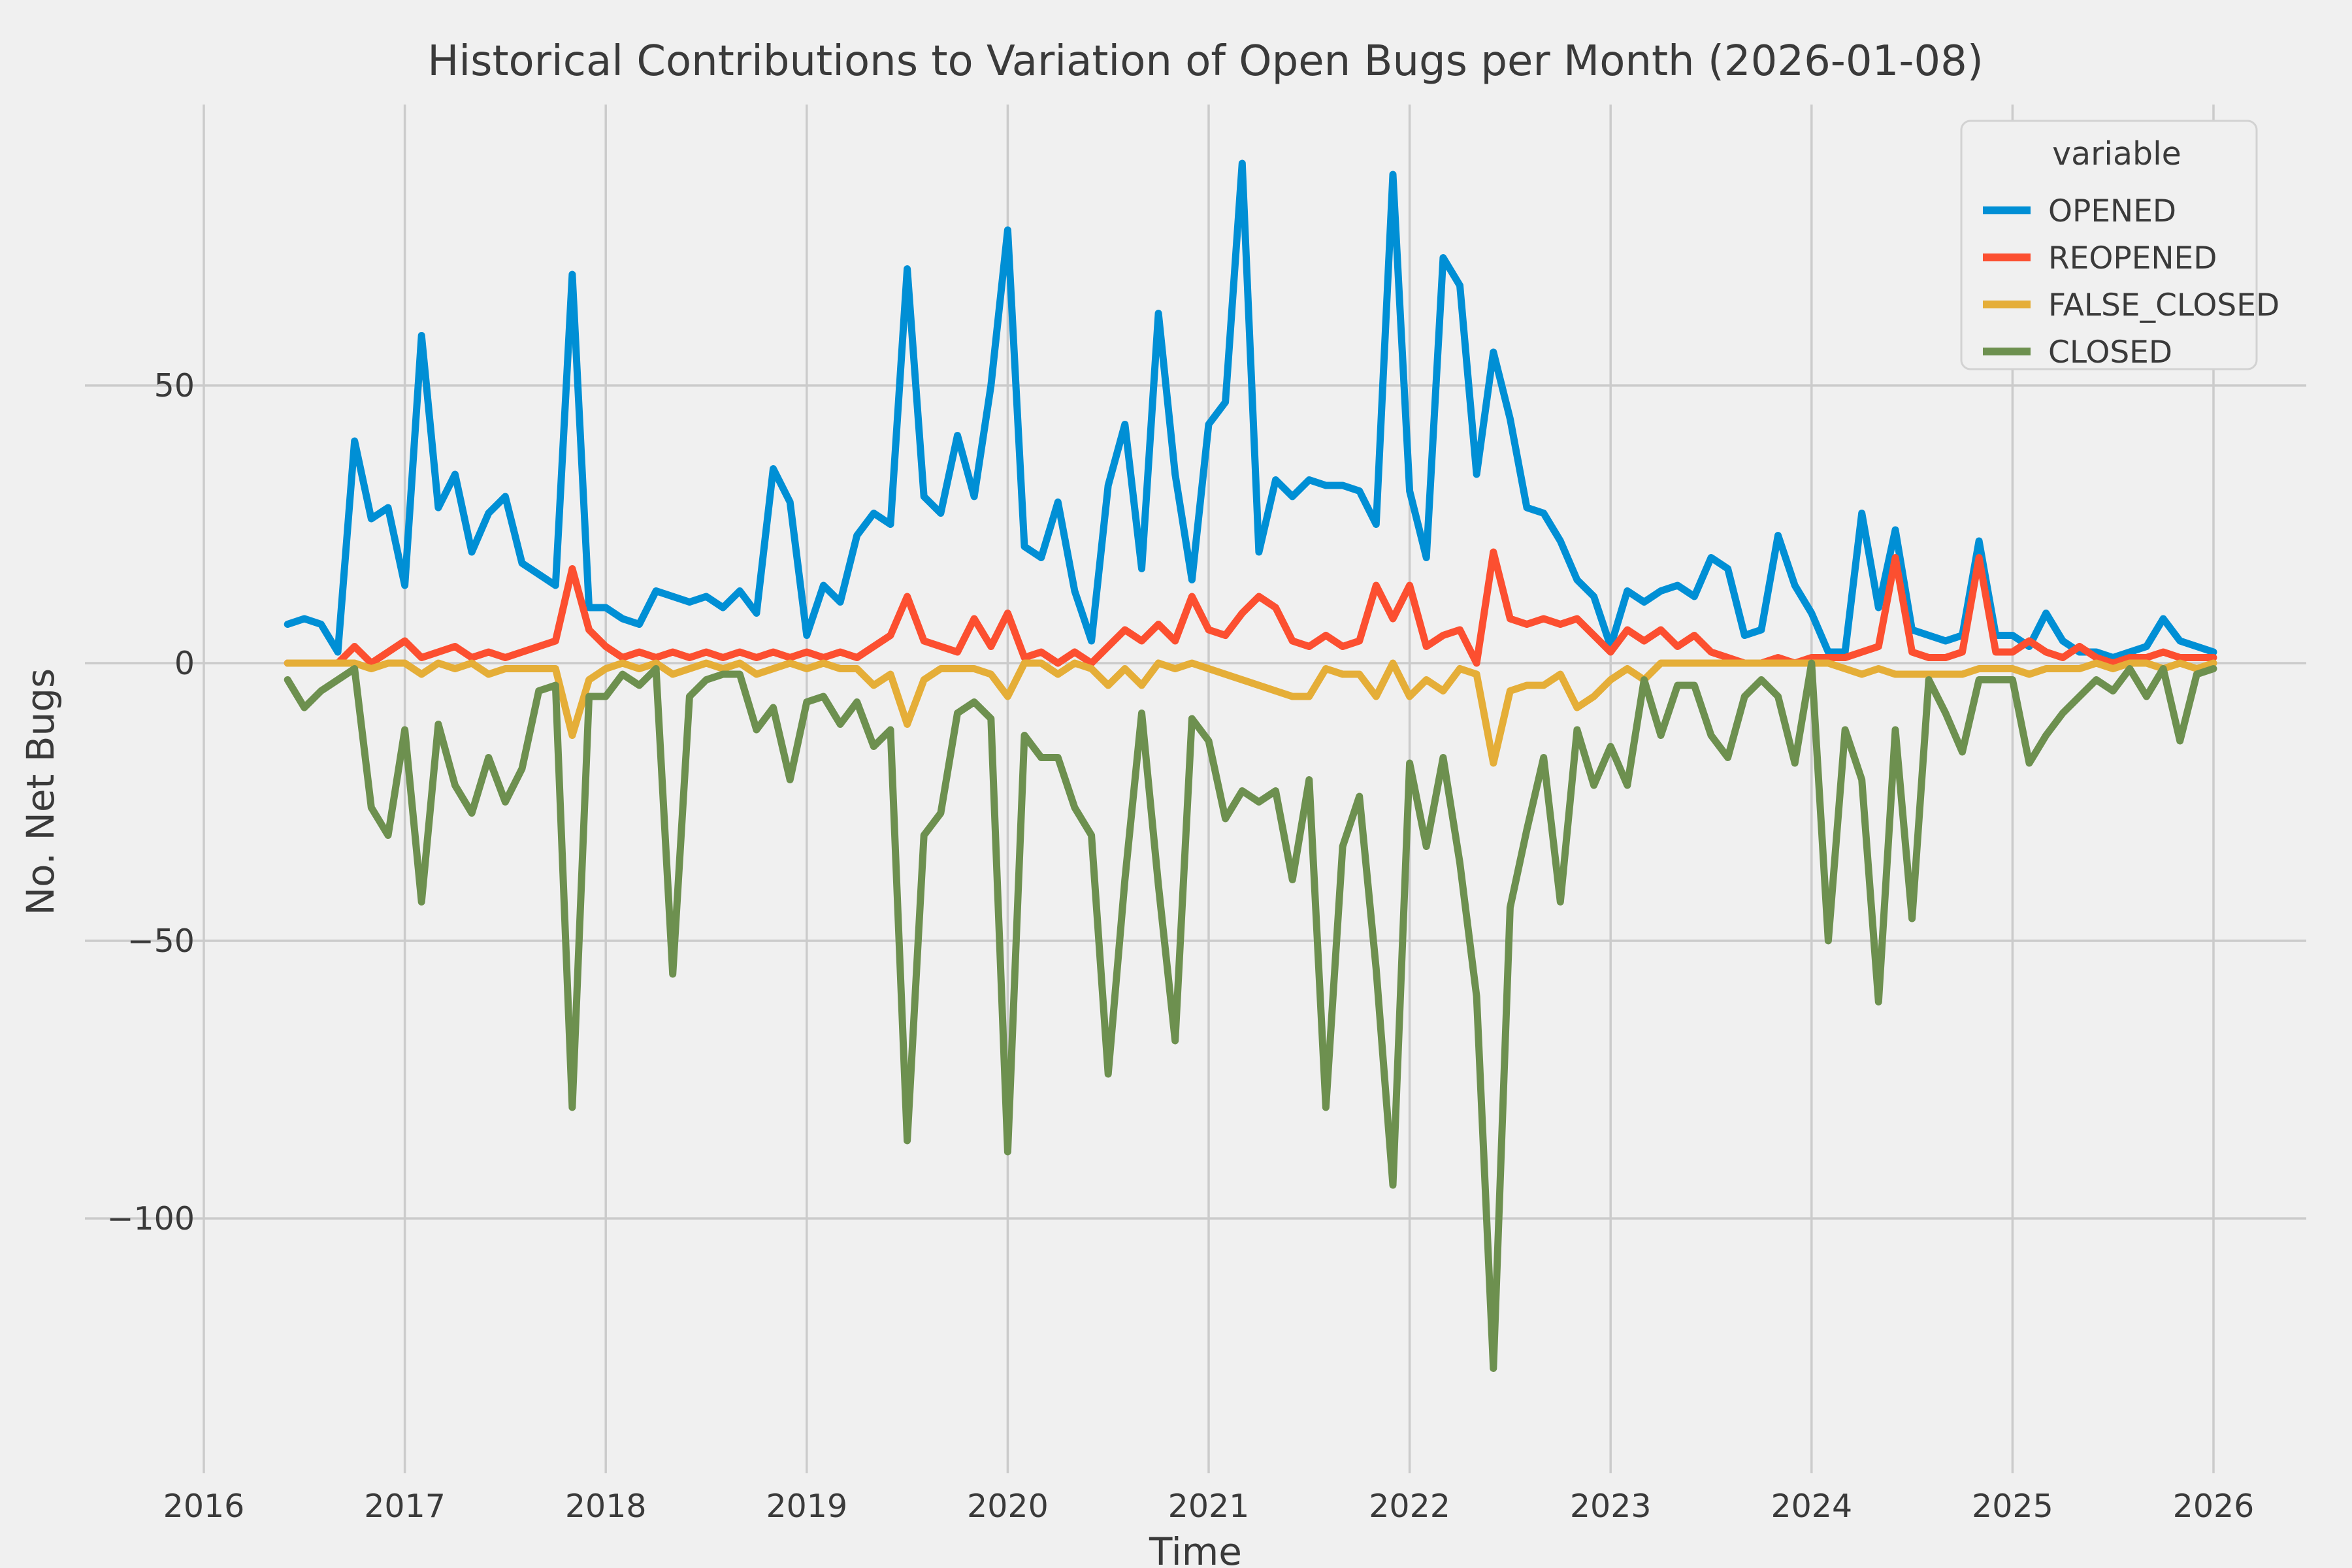 This screenshot has width=2352, height=1568. I want to click on x-axis-label: Time, so click(1195, 1548).